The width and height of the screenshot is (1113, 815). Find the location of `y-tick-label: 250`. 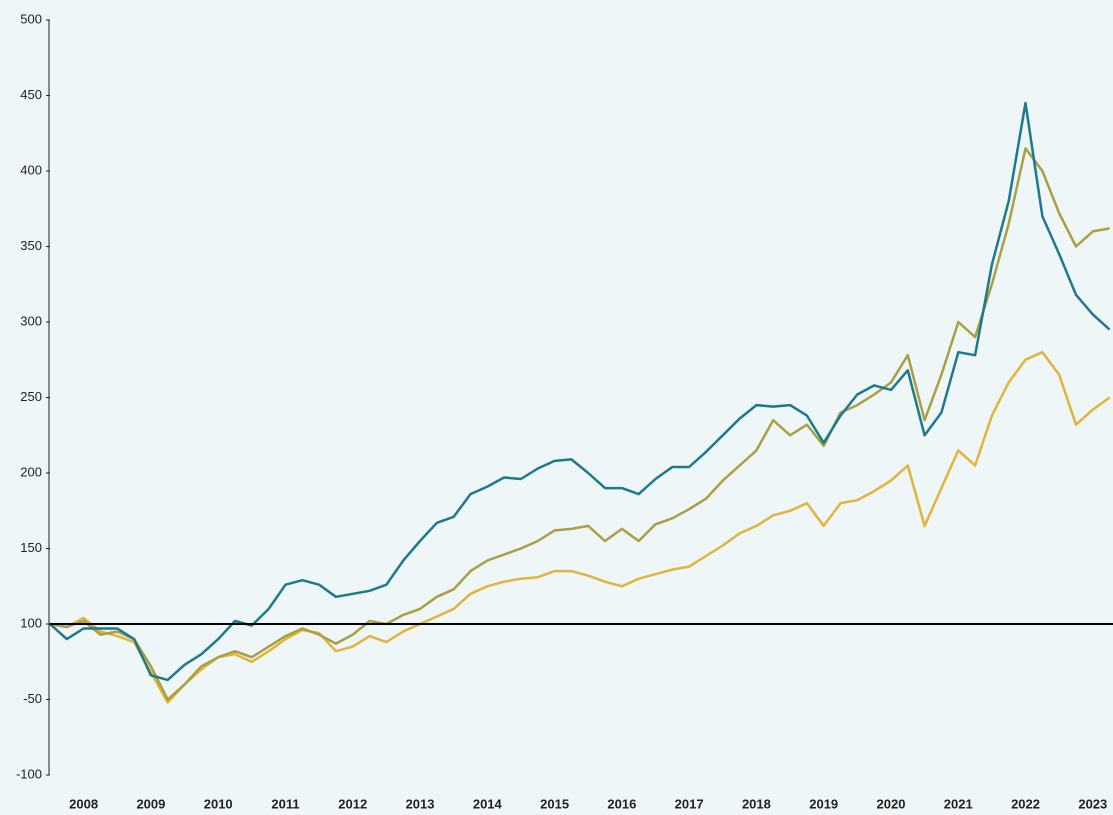

y-tick-label: 250 is located at coordinates (31, 396).